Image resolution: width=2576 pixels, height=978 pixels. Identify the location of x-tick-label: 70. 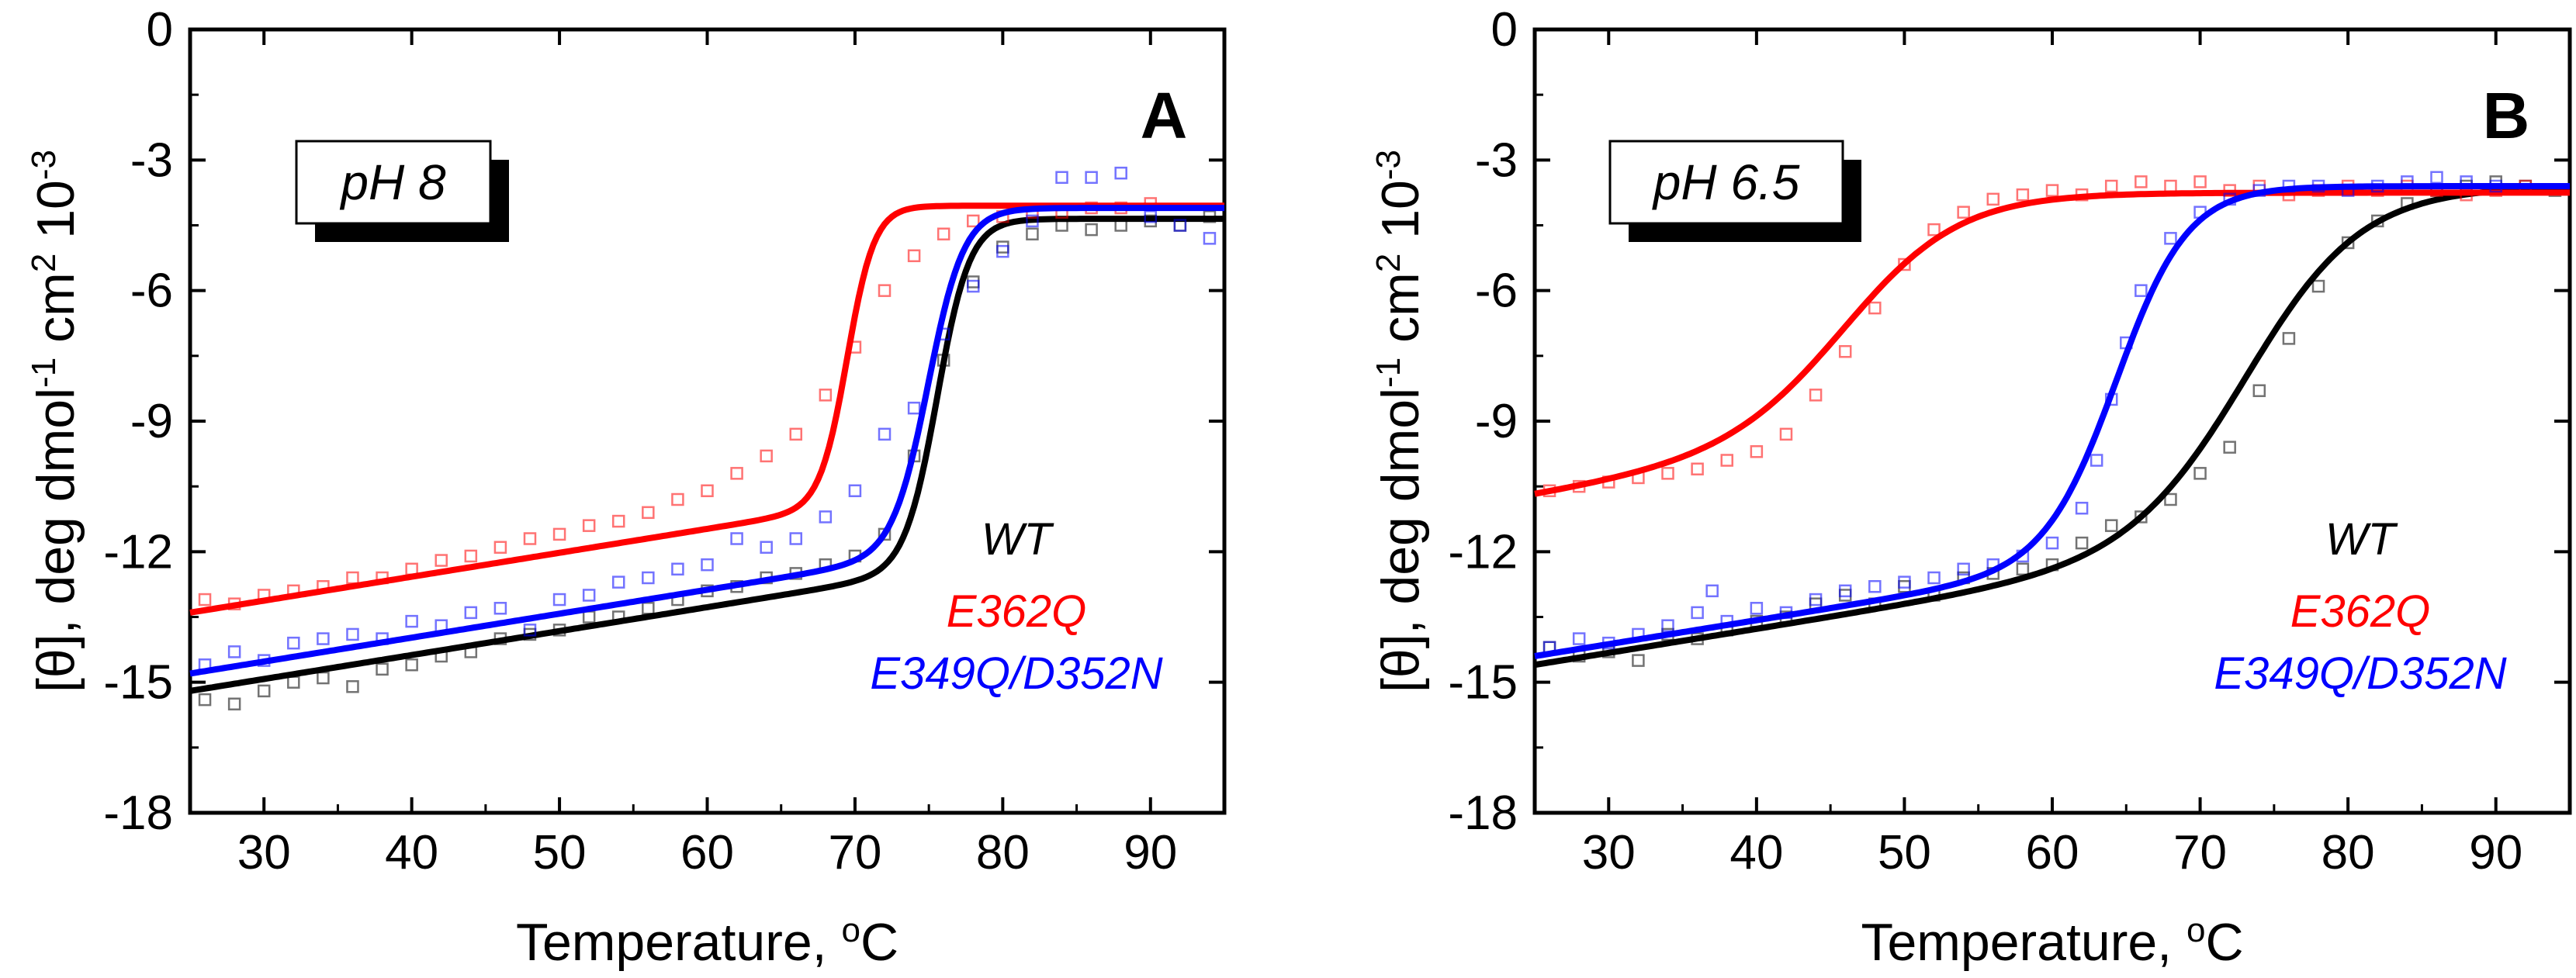
(854, 853).